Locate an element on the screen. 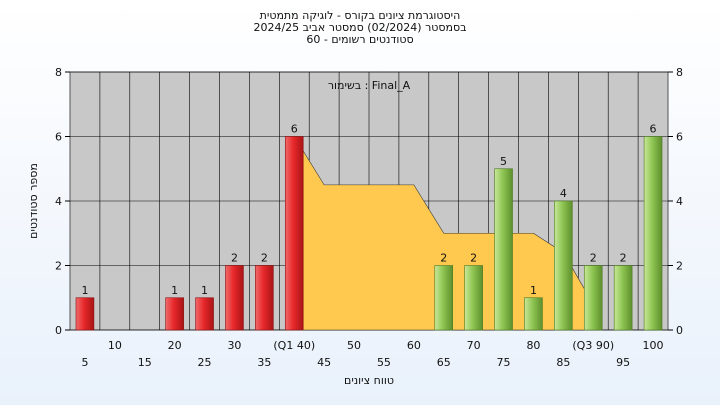  x-tick-label: 95 is located at coordinates (623, 362).